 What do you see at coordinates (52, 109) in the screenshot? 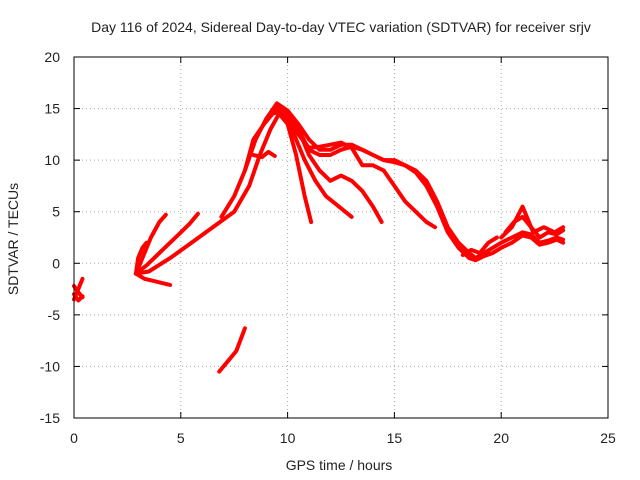
I see `y-tick-label: 15` at bounding box center [52, 109].